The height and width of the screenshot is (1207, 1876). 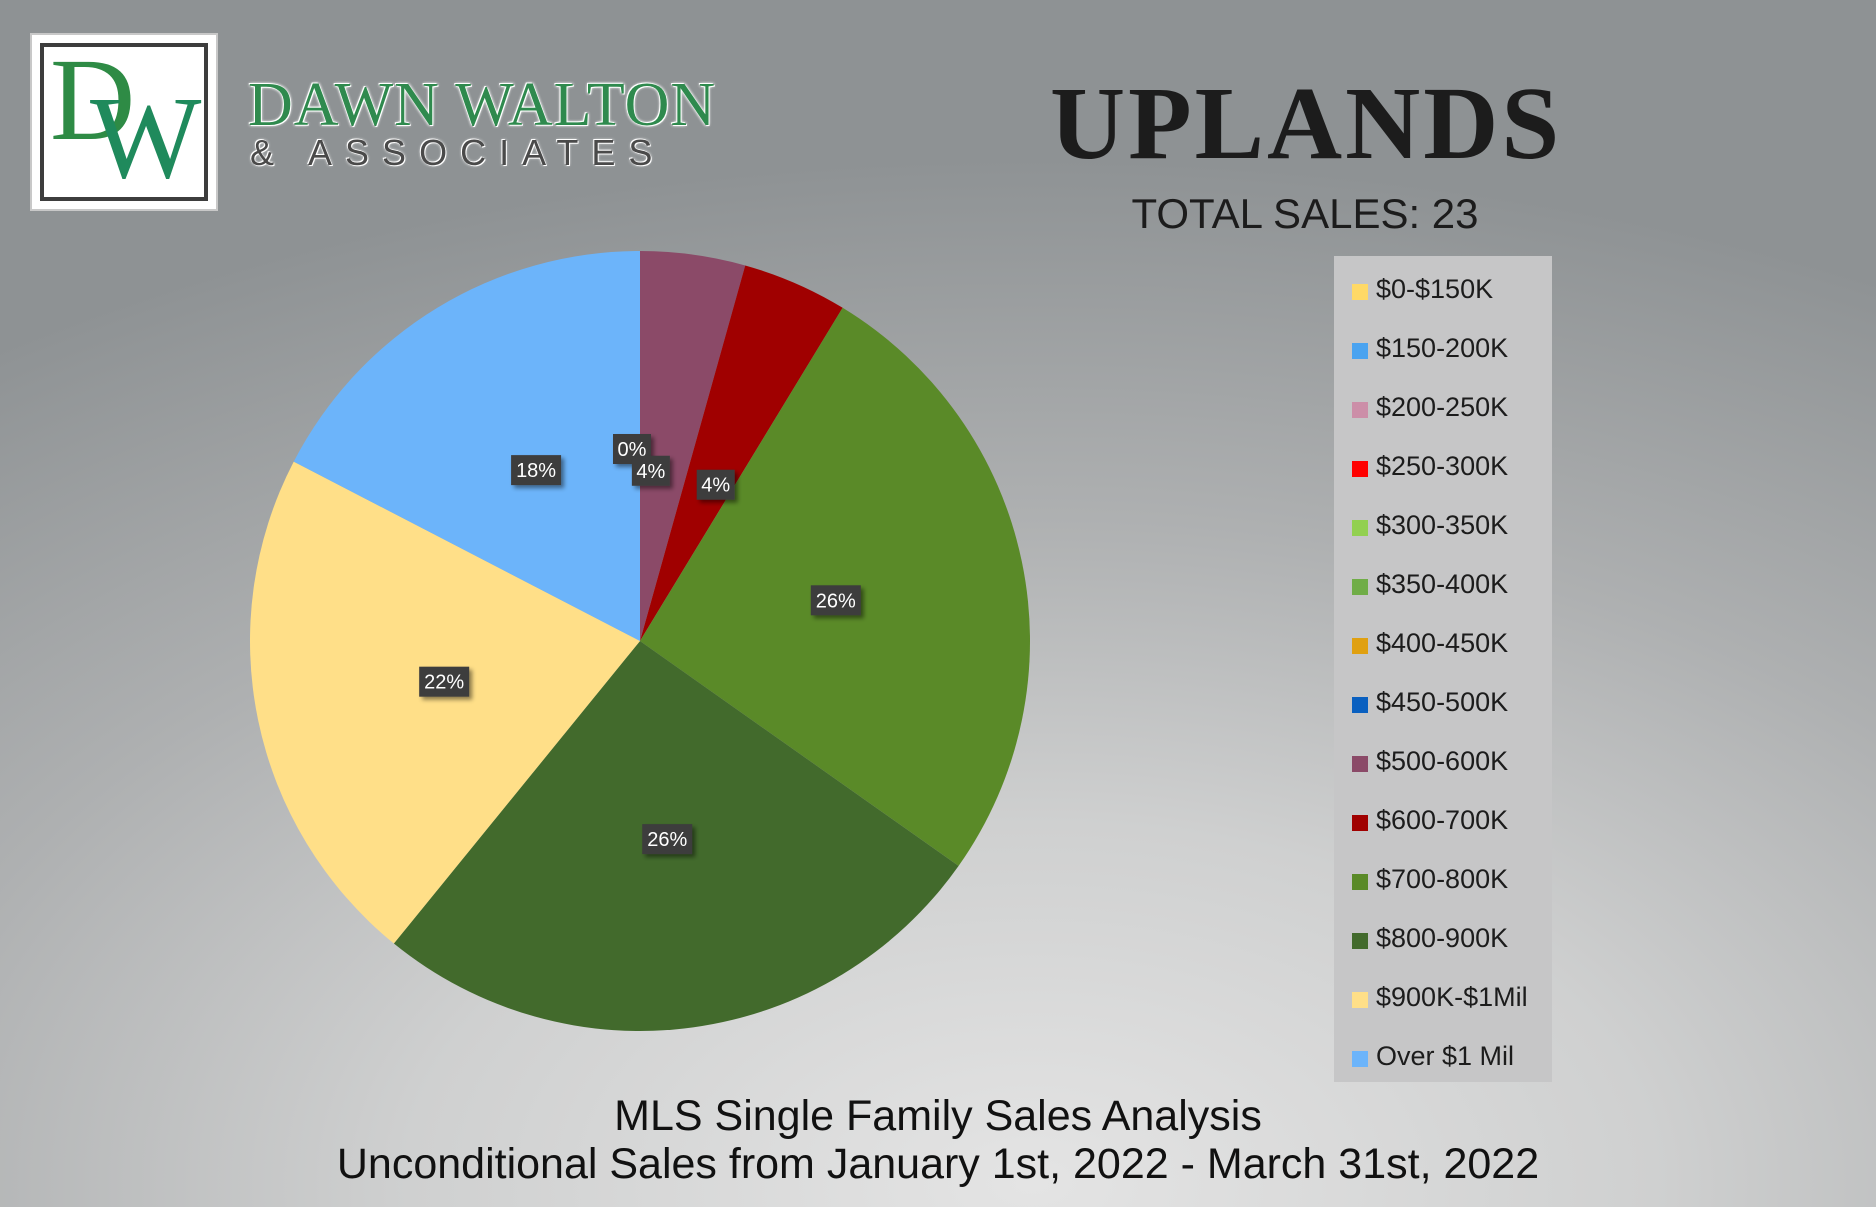 I want to click on legend-item: Over $1 Mil, so click(x=1443, y=1064).